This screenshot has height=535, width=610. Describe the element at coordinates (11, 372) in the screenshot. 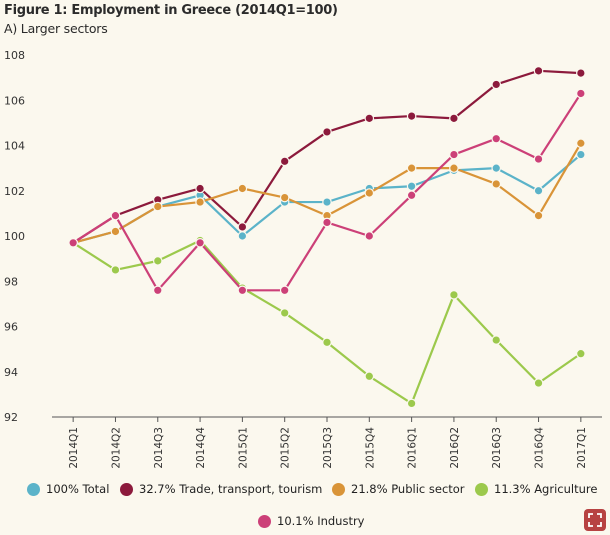

I see `y-tick-label: 94` at that location.